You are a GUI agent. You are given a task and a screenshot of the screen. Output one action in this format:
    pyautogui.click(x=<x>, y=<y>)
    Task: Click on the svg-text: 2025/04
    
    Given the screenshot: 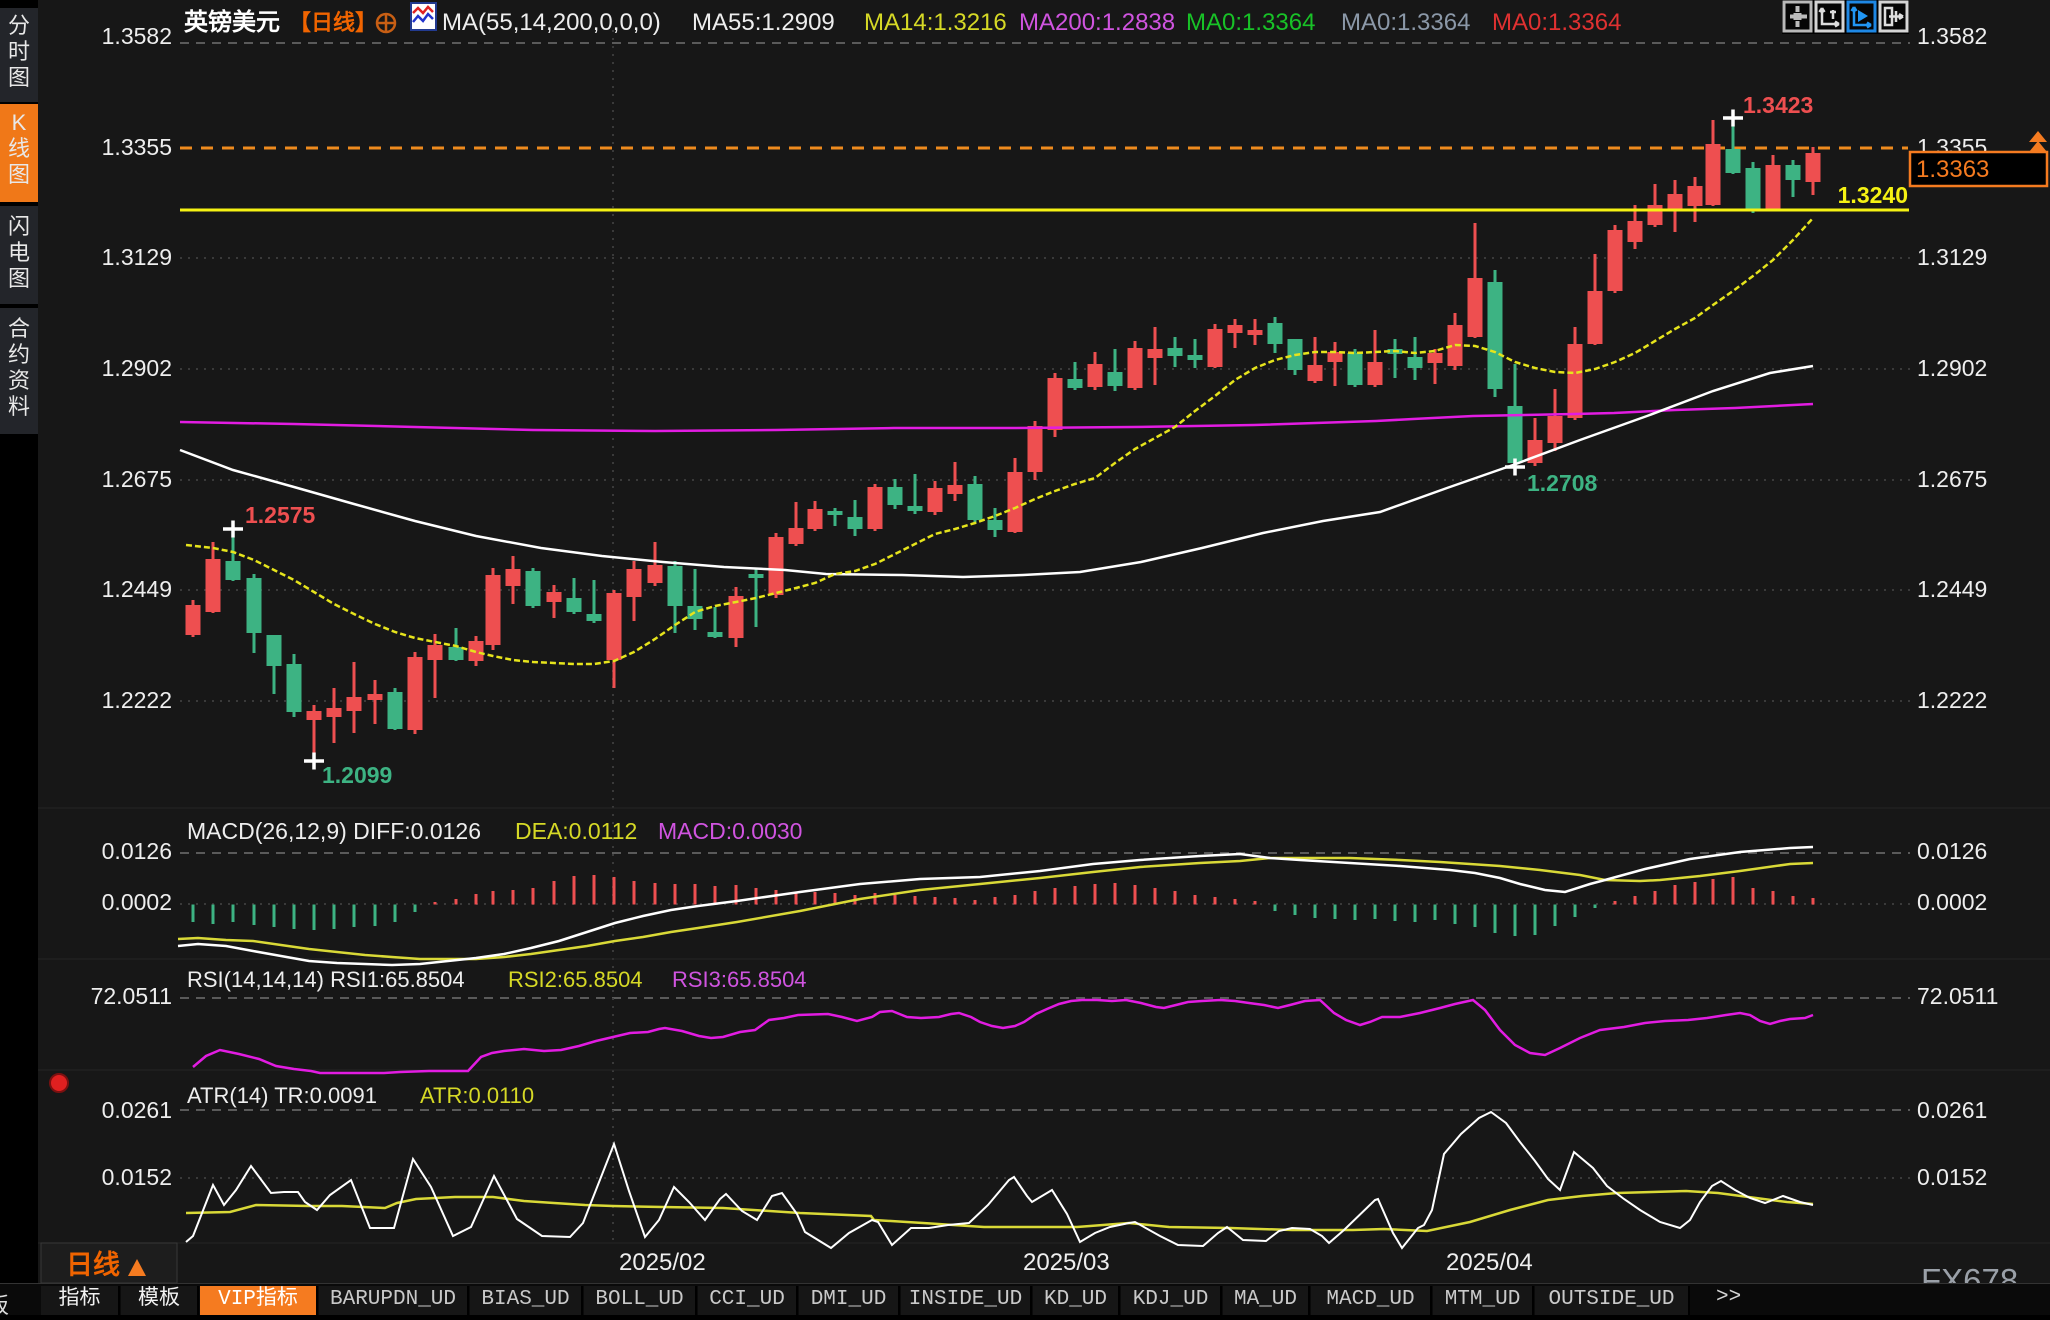 What is the action you would take?
    pyautogui.click(x=1489, y=1262)
    